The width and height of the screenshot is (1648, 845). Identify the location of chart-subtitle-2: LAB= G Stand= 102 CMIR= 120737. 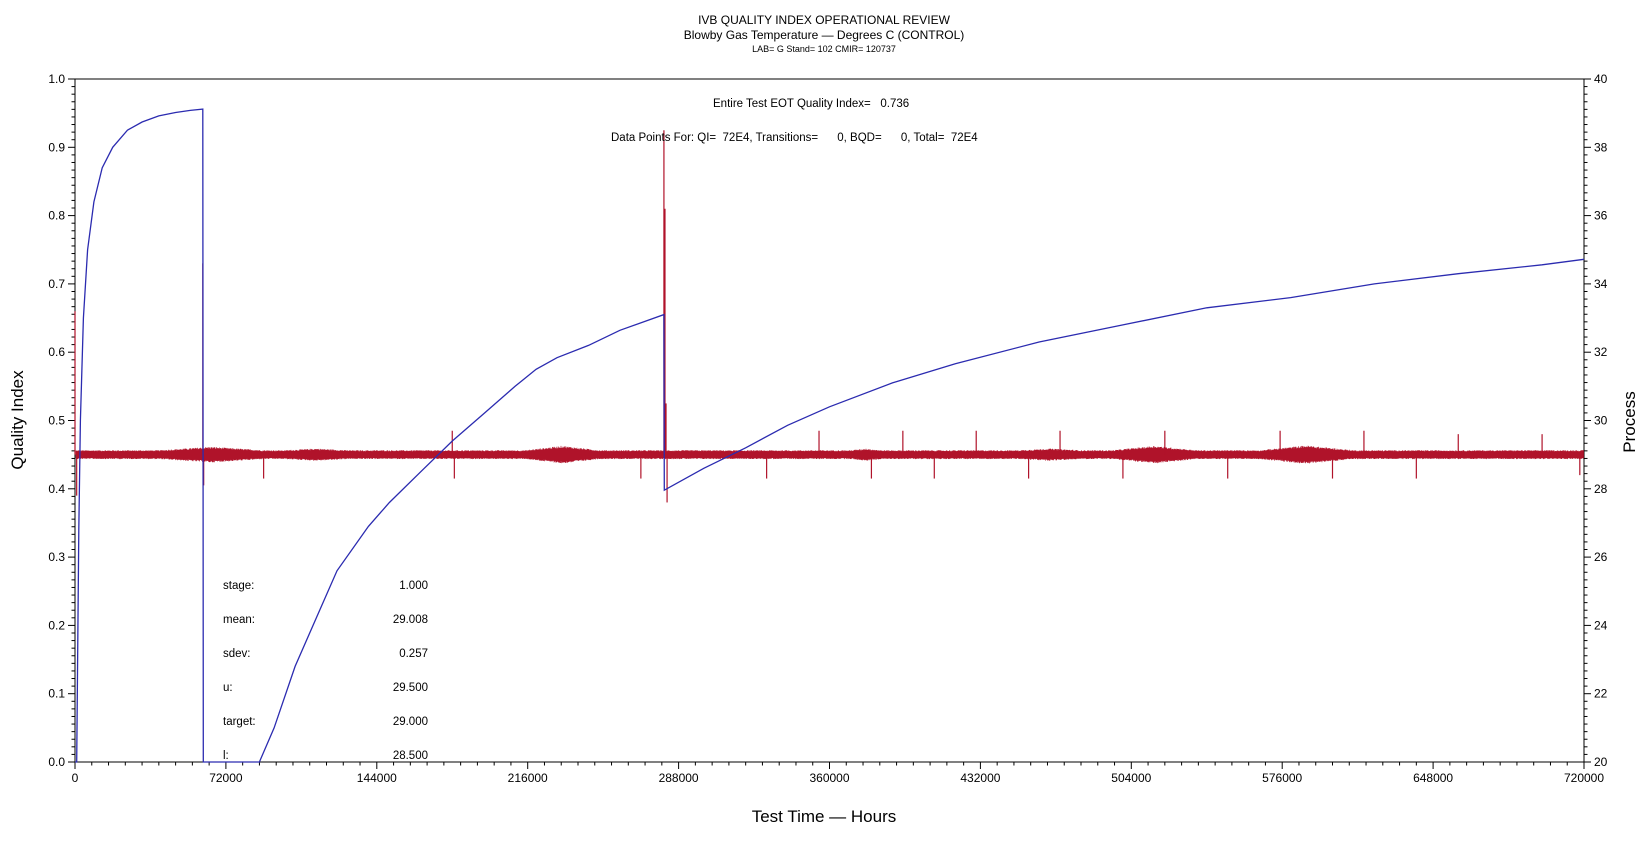
(824, 49).